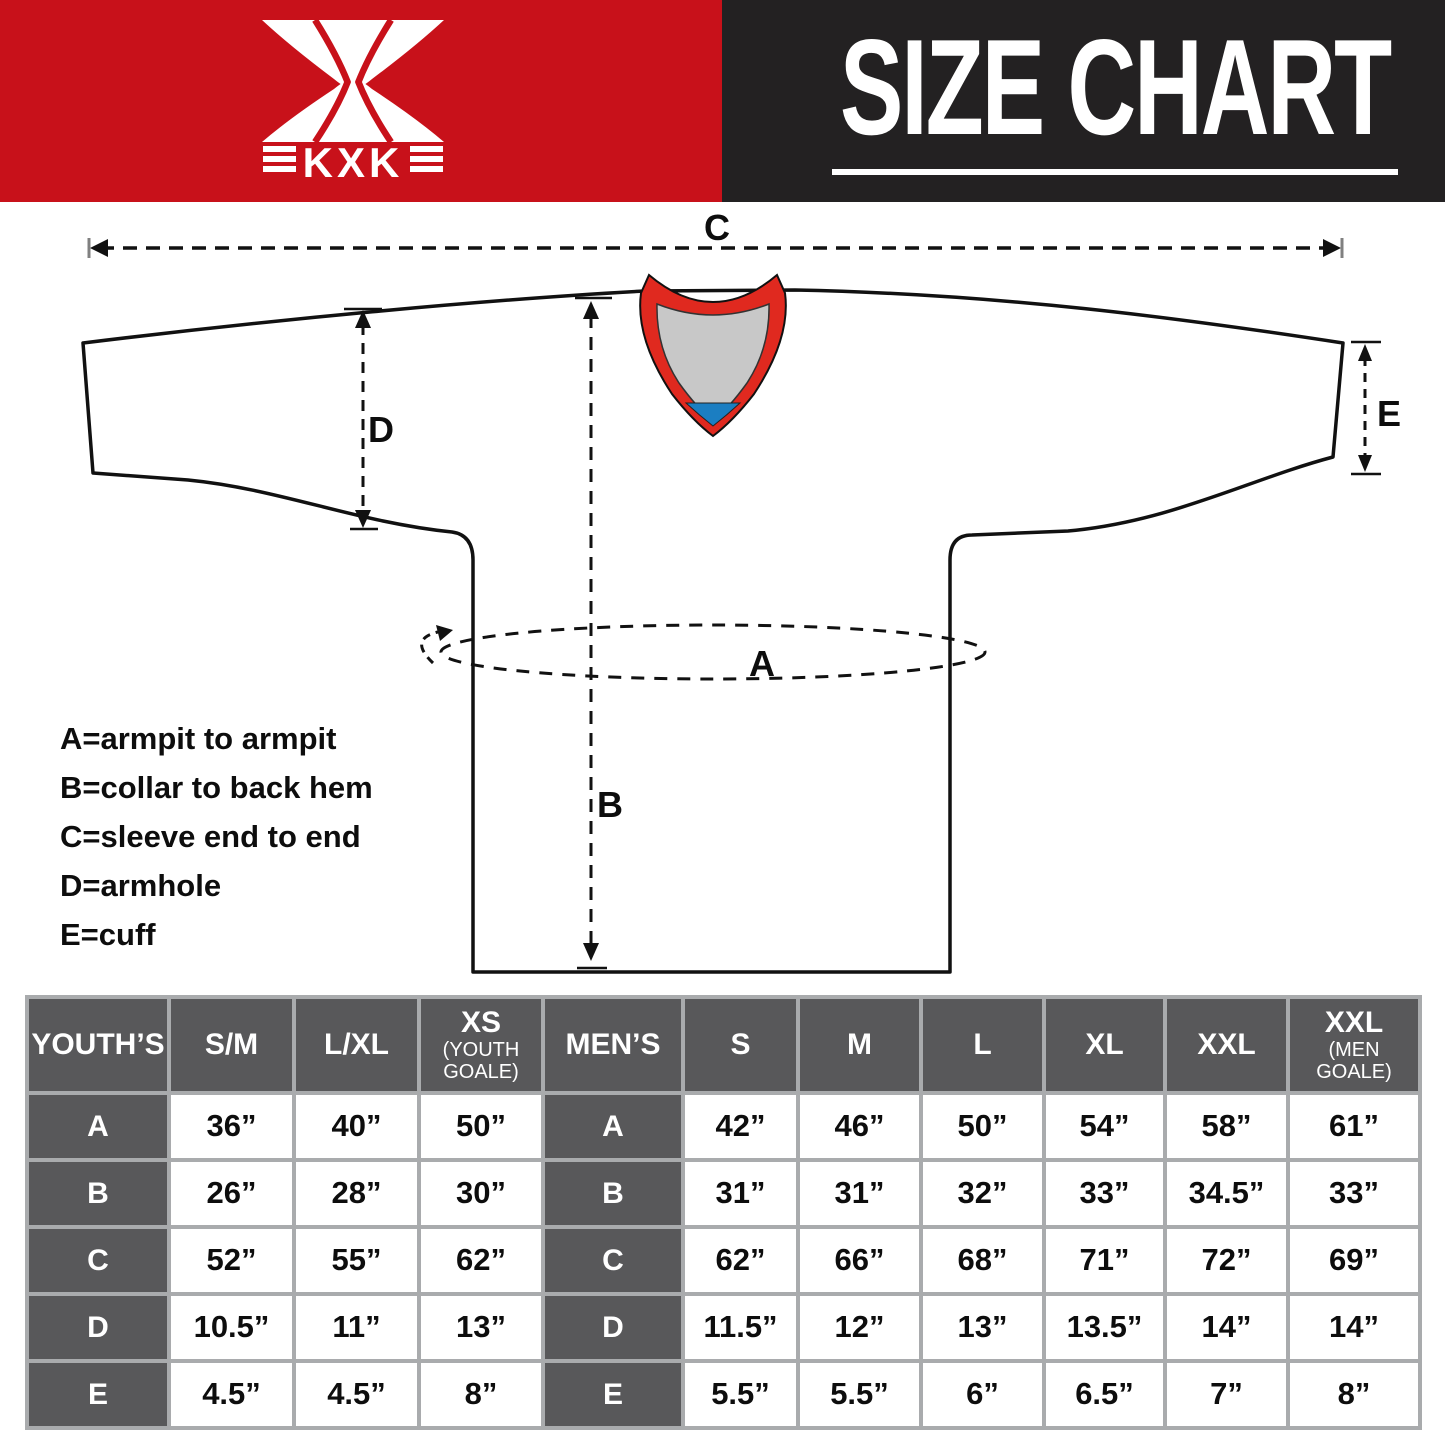  What do you see at coordinates (713, 362) in the screenshot?
I see `collar-inner` at bounding box center [713, 362].